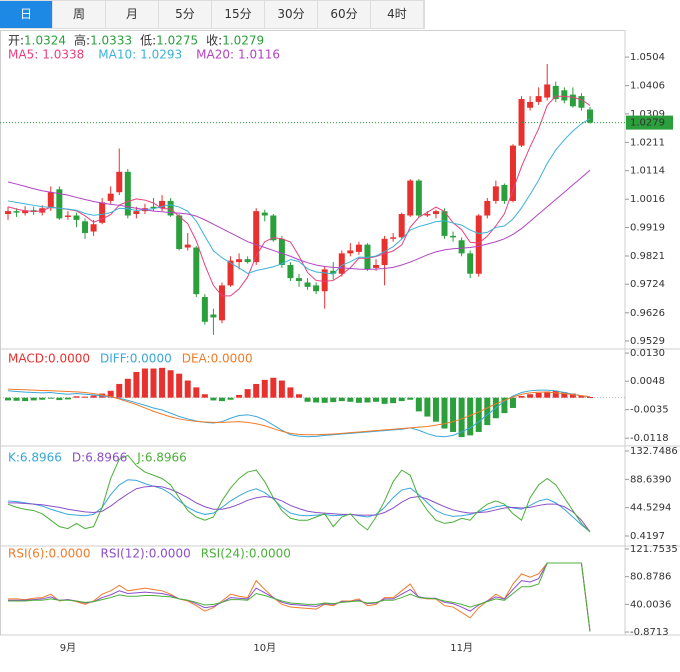 This screenshot has width=680, height=672. I want to click on legend-text: 1.0333, so click(111, 41).